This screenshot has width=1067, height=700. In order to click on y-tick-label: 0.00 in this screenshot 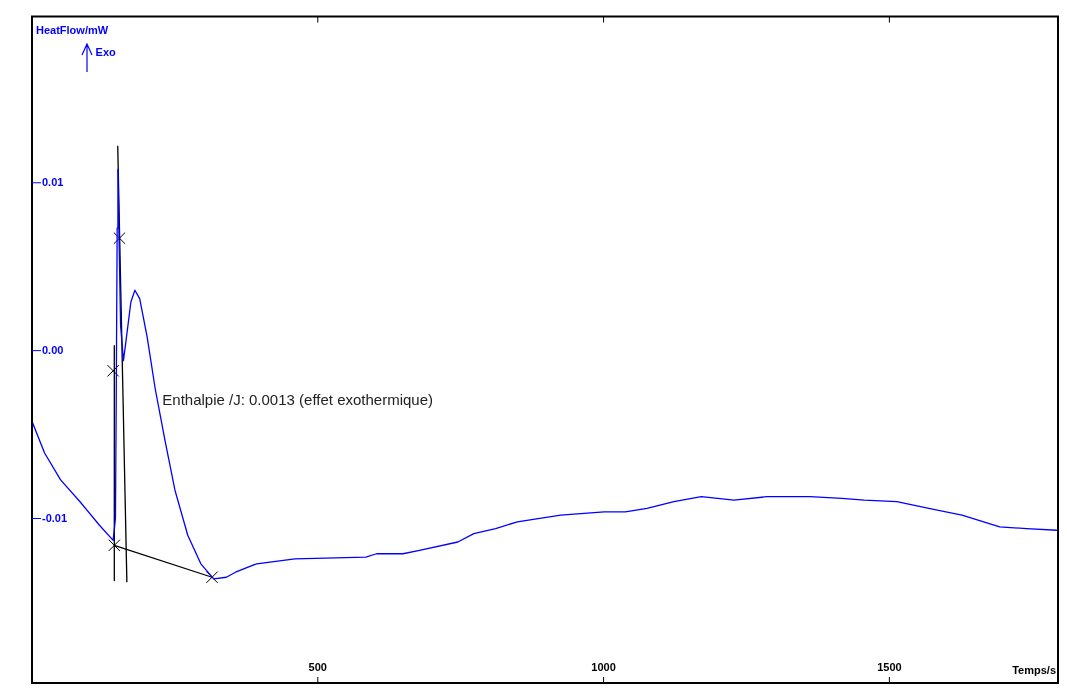, I will do `click(53, 349)`.